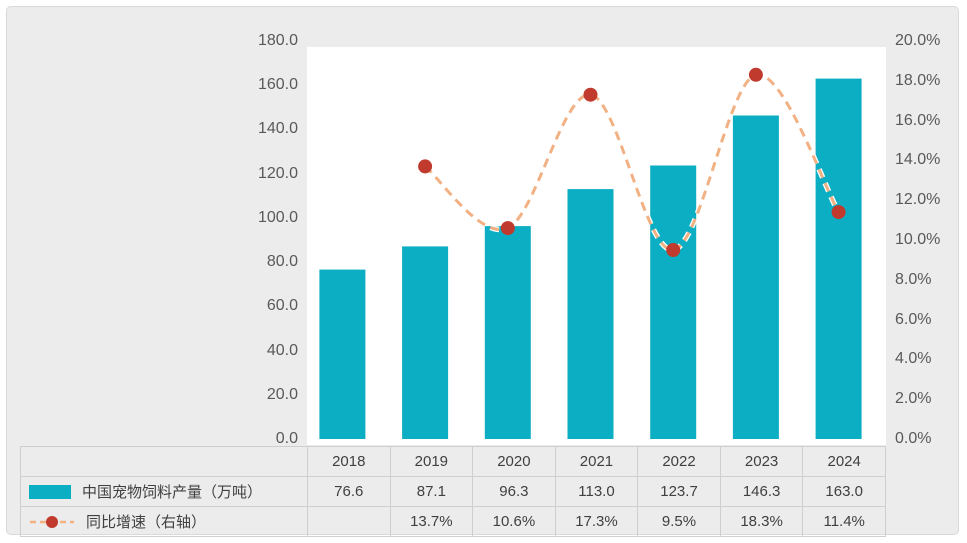 The image size is (967, 543). Describe the element at coordinates (514, 521) in the screenshot. I see `growth-value-cell: 10.6%` at that location.